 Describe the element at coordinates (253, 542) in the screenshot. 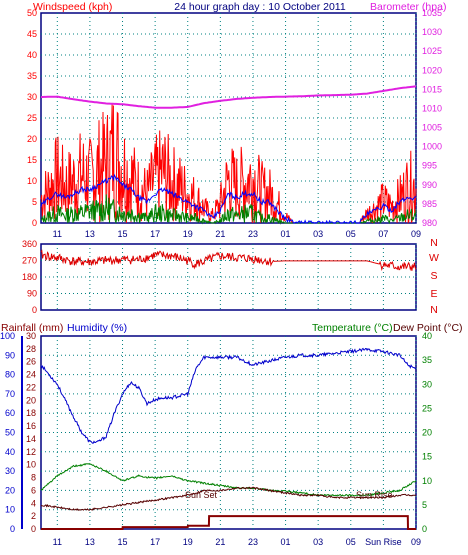

I see `x-tick-label-bottom: 23` at that location.